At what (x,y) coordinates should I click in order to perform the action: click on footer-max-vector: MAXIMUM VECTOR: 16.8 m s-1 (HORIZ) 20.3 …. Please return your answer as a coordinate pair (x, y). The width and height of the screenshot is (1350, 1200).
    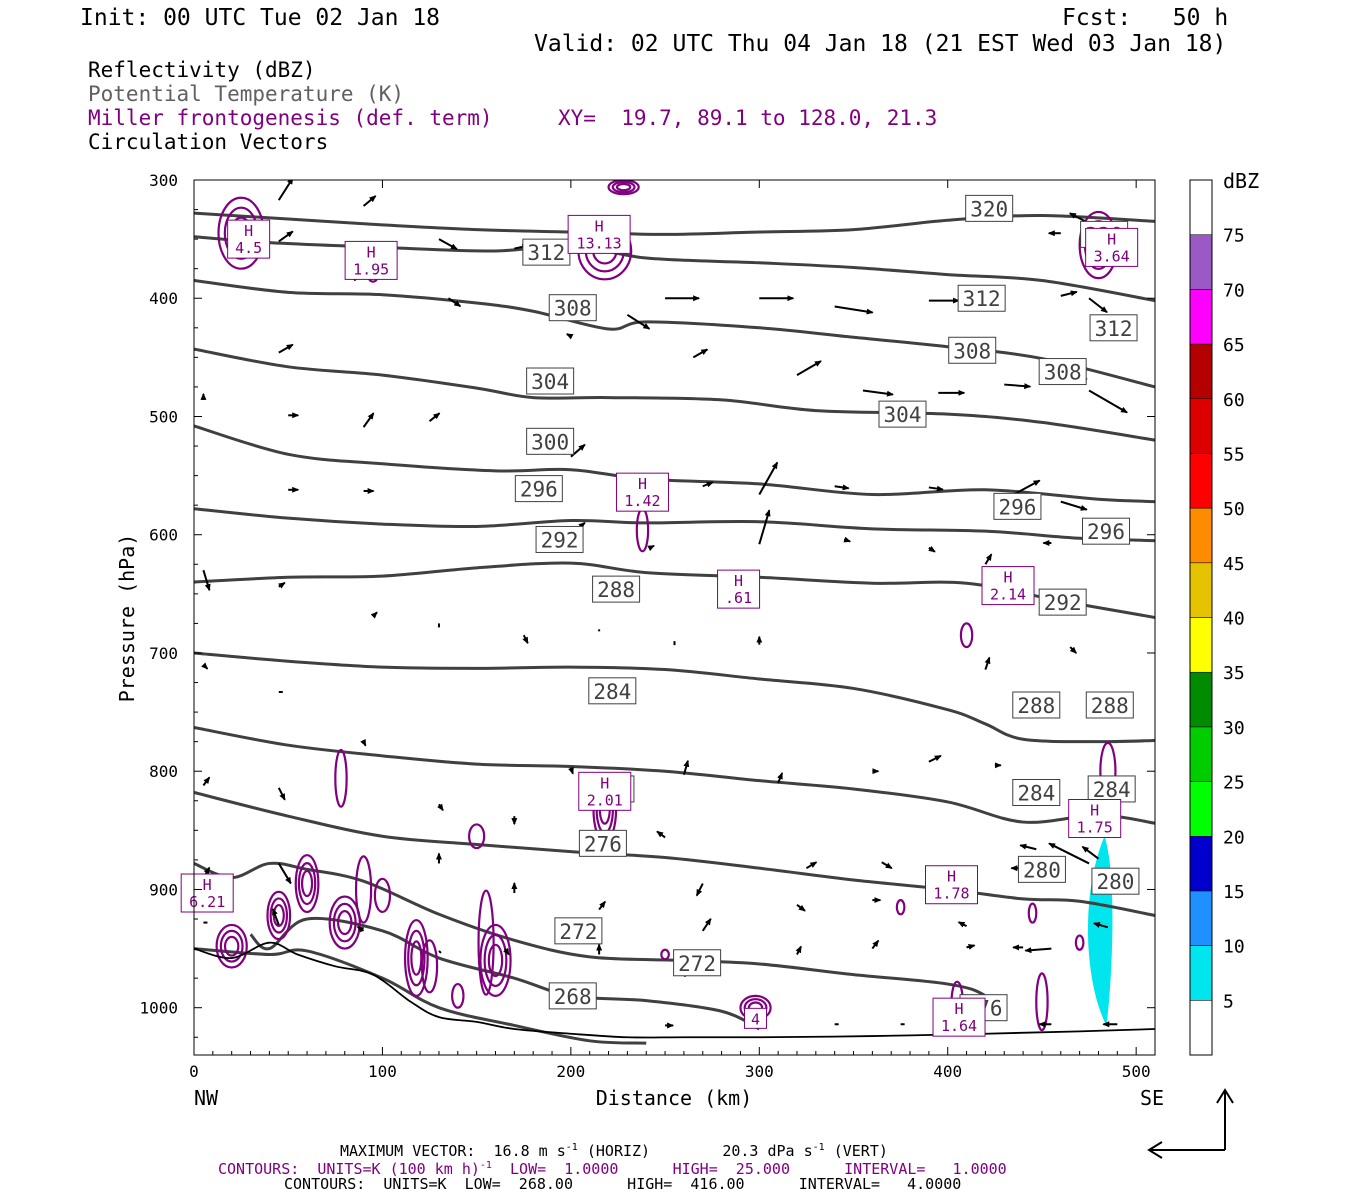
    Looking at the image, I should click on (614, 1151).